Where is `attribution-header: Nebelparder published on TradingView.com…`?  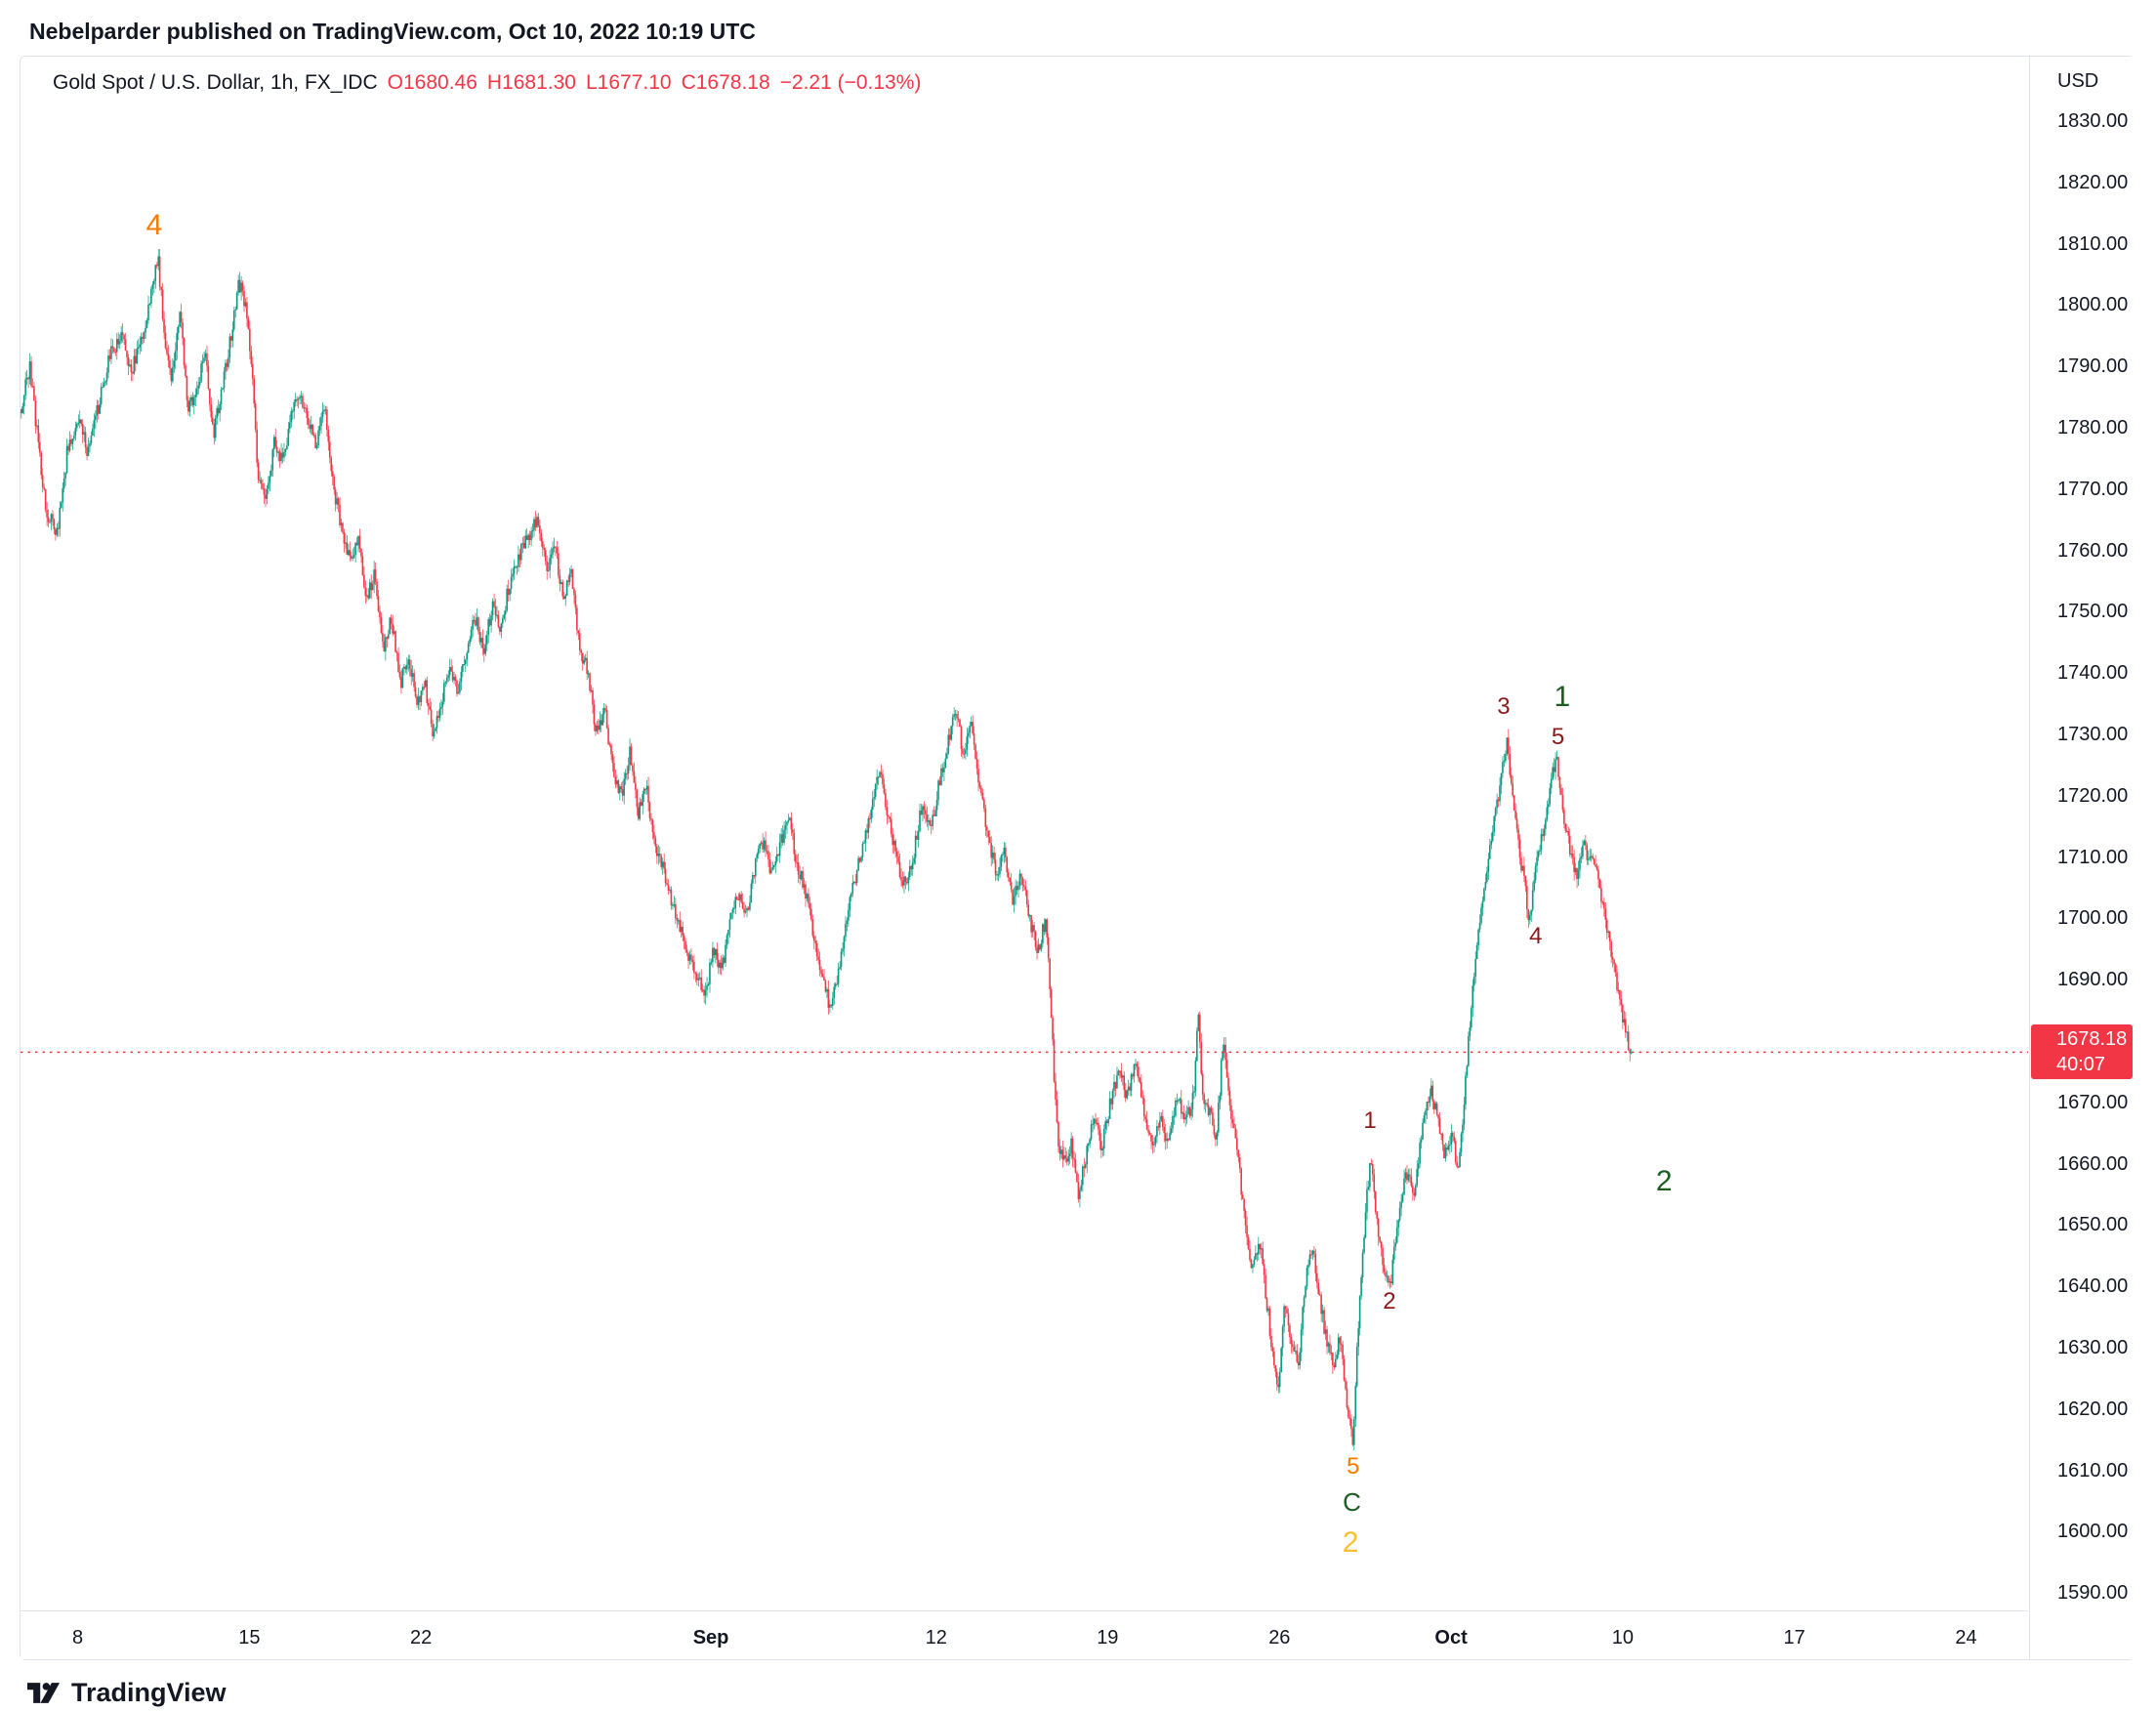 attribution-header: Nebelparder published on TradingView.com… is located at coordinates (393, 32).